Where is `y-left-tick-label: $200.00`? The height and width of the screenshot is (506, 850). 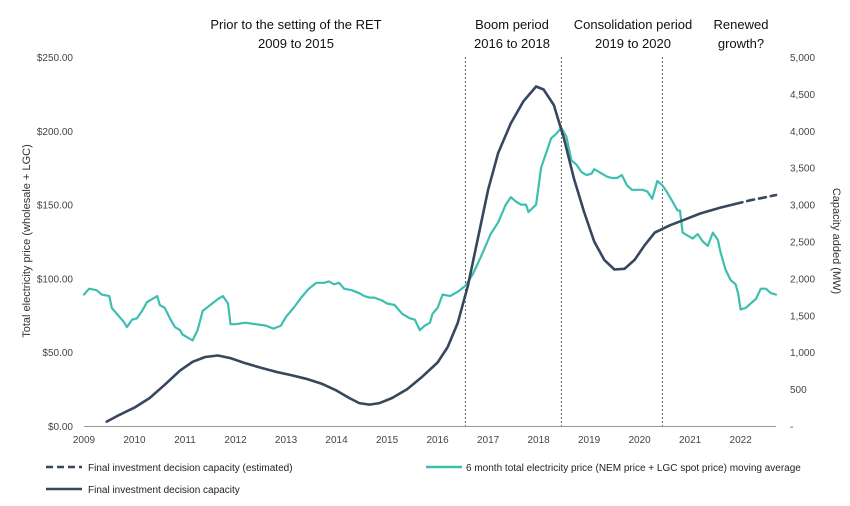
y-left-tick-label: $200.00 is located at coordinates (55, 132).